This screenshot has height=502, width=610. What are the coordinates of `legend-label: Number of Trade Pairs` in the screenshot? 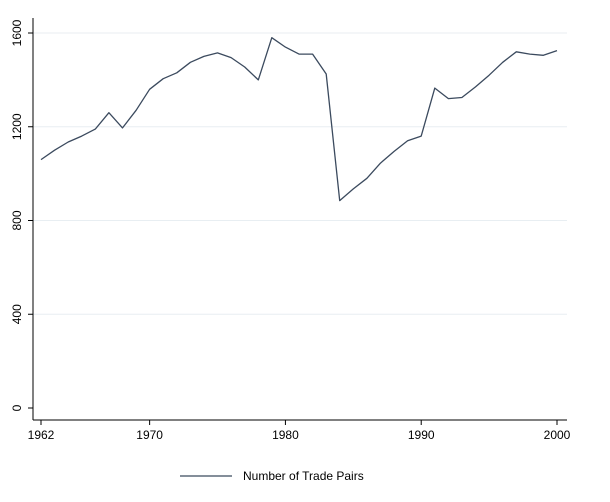 It's located at (303, 476).